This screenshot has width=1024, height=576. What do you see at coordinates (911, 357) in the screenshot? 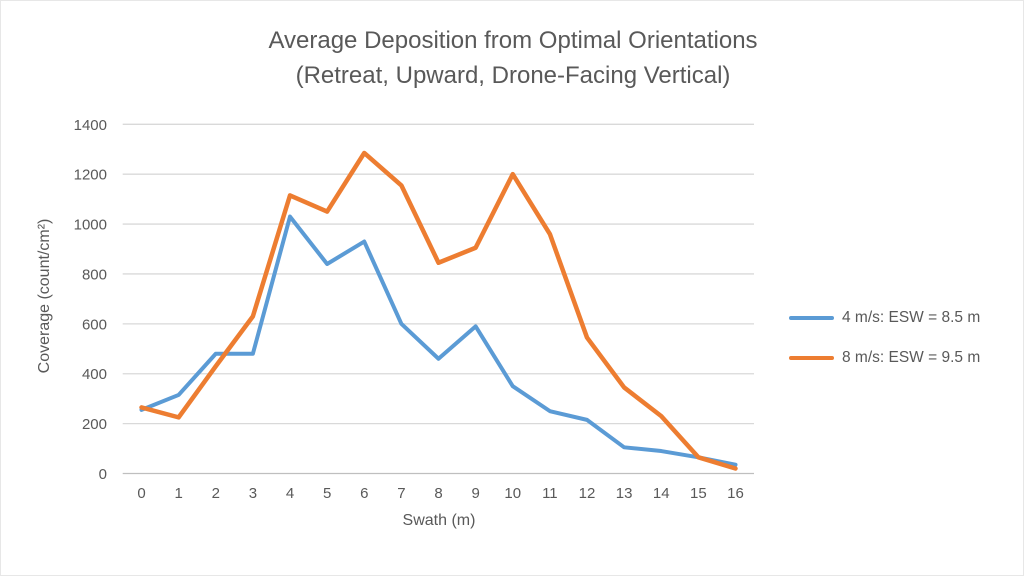
I see `legend-label-8ms: 8 m/s: ESW = 9.5 m` at bounding box center [911, 357].